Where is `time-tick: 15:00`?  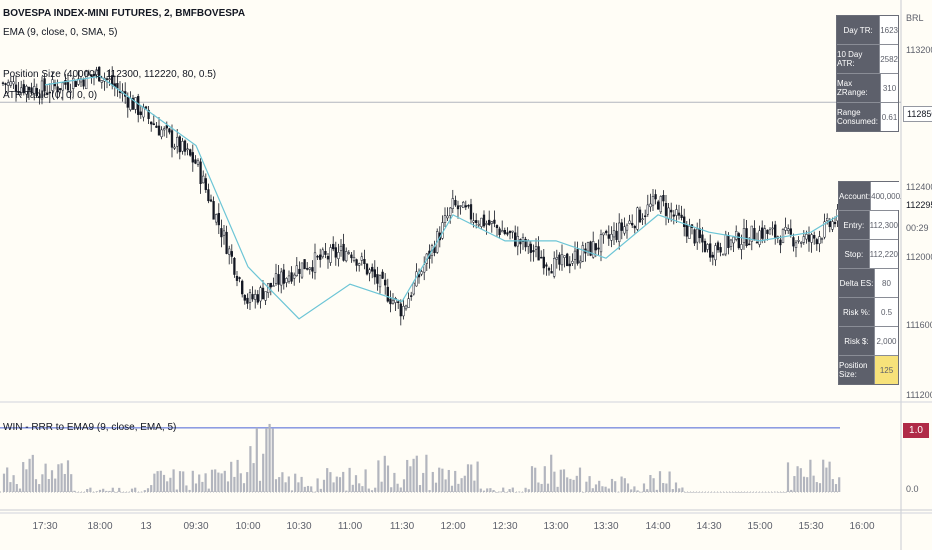 time-tick: 15:00 is located at coordinates (760, 526).